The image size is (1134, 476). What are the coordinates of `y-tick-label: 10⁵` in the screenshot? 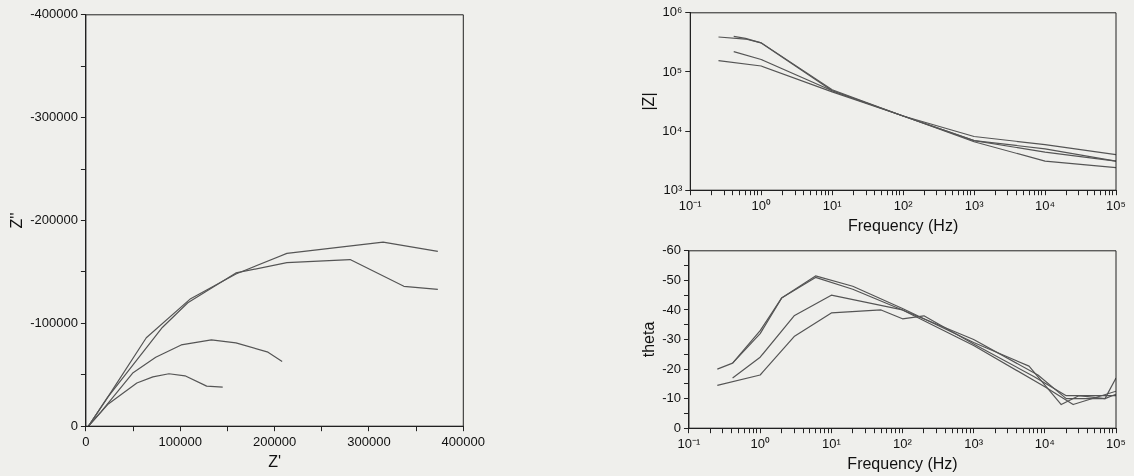 It's located at (672, 71).